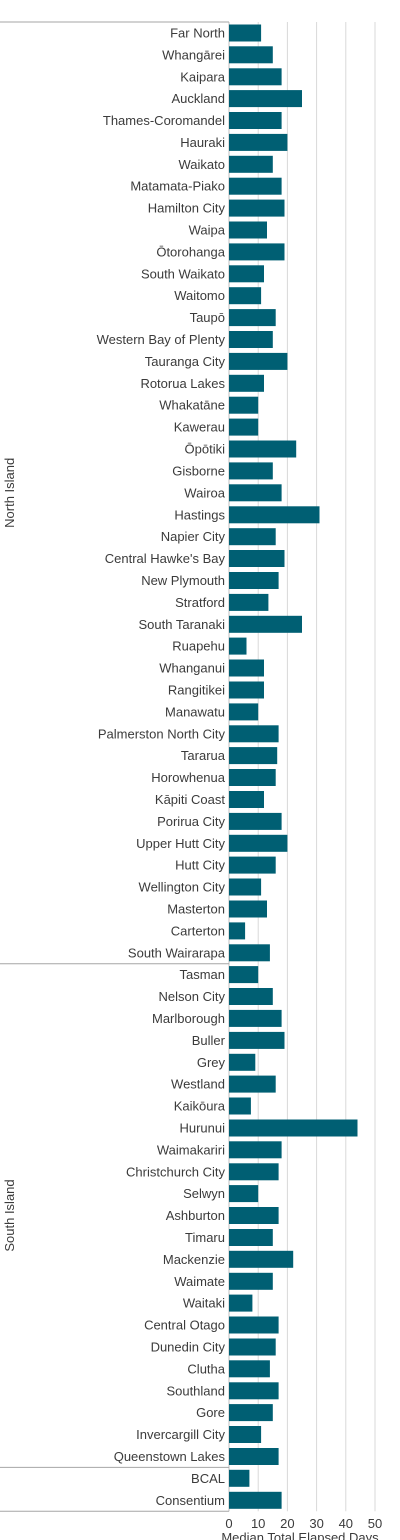  What do you see at coordinates (203, 755) in the screenshot?
I see `category-label: Tararua` at bounding box center [203, 755].